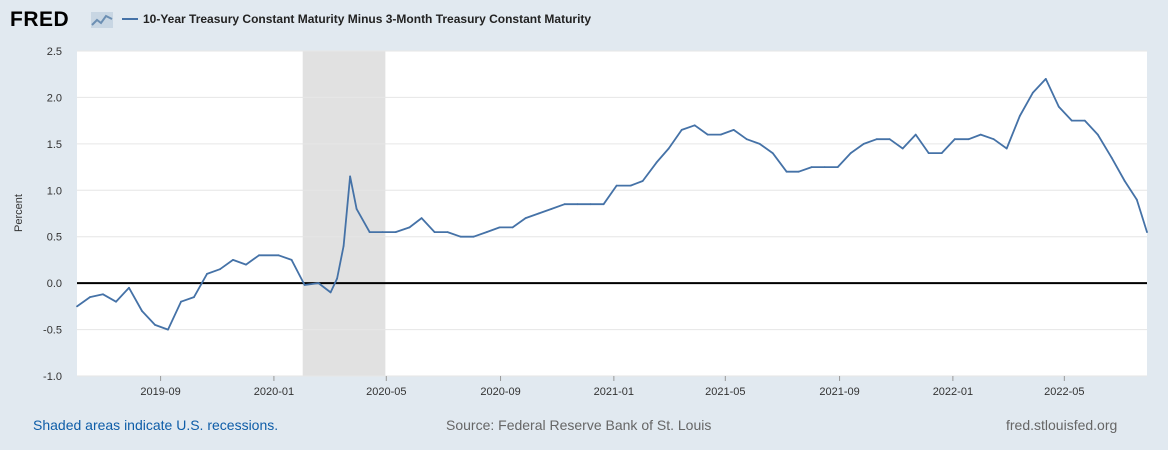  Describe the element at coordinates (1064, 392) in the screenshot. I see `x-tick-label: 2022-05` at that location.